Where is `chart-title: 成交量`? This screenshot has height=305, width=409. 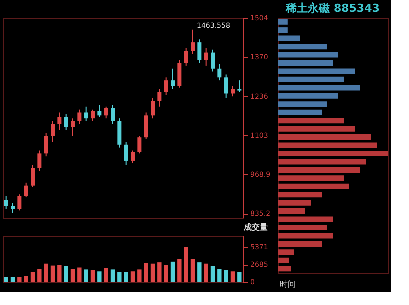 chart-title: 成交量 is located at coordinates (255, 227).